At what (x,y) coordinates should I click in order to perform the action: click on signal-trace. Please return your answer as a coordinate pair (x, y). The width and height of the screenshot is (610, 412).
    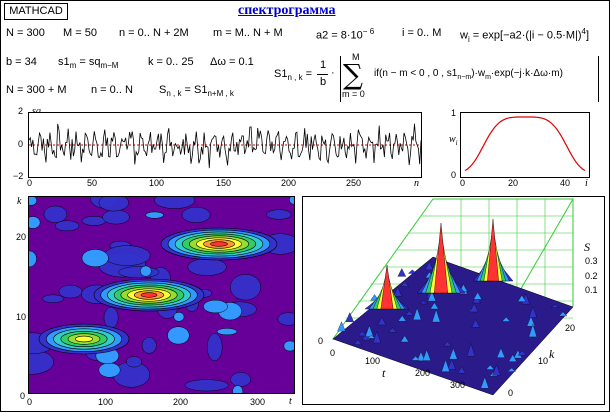
    Looking at the image, I should click on (225, 146).